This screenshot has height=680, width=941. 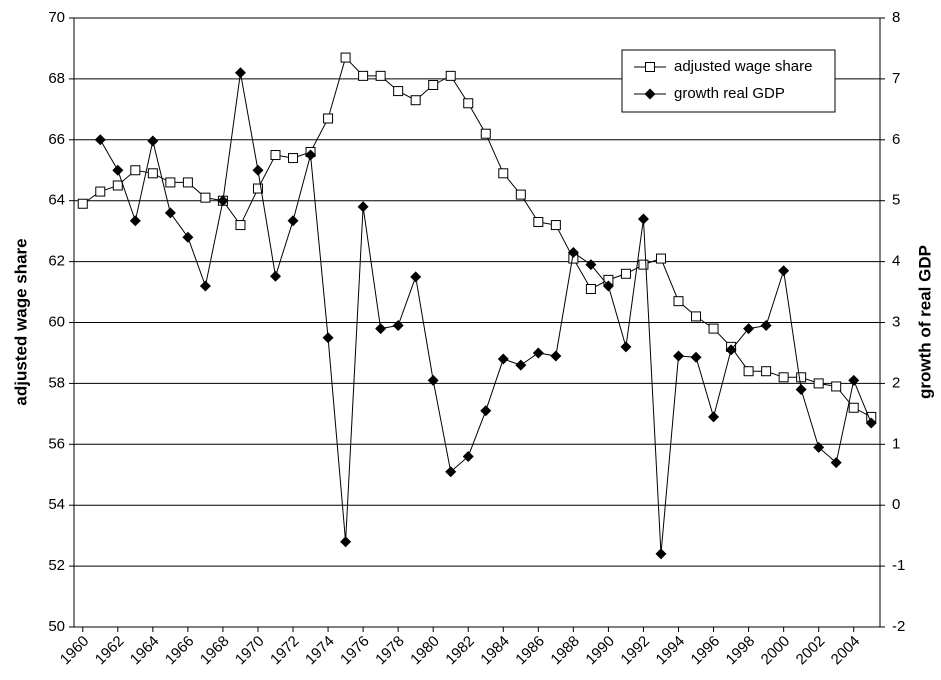 What do you see at coordinates (56, 200) in the screenshot?
I see `y-tick-label: 64` at bounding box center [56, 200].